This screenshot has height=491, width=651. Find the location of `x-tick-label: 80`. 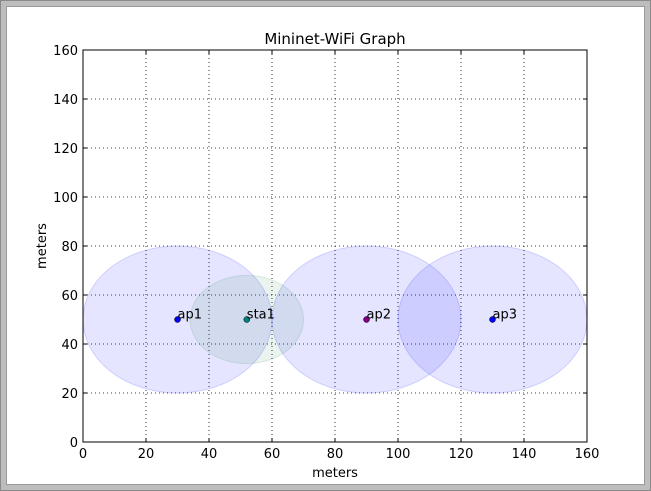

x-tick-label: 80 is located at coordinates (335, 454).